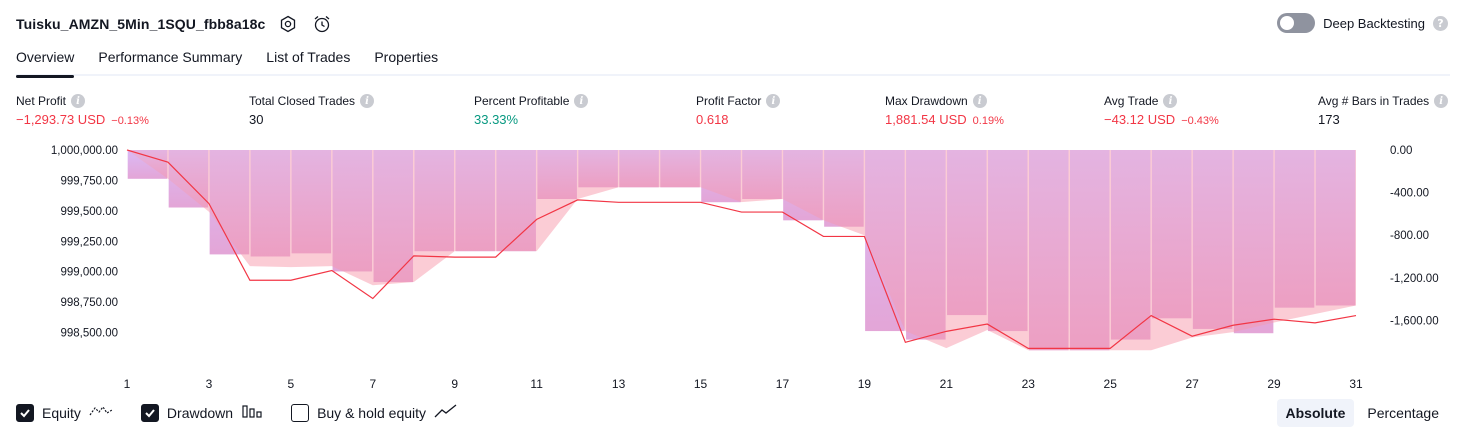  What do you see at coordinates (84, 151) in the screenshot?
I see `y-left-tick-label: 1,000,000.00` at bounding box center [84, 151].